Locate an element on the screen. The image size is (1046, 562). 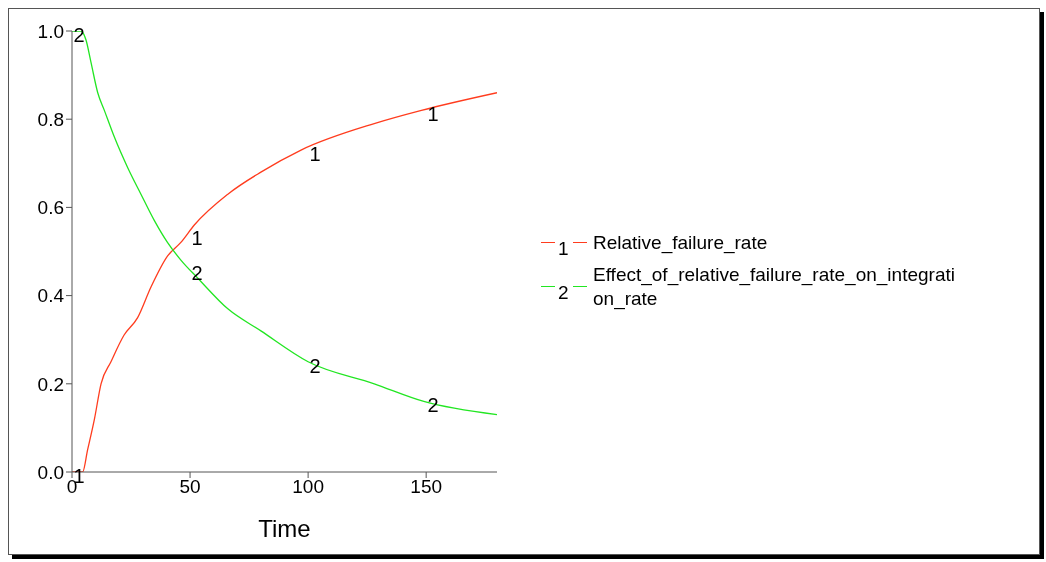
y-tick-label: 1.0 is located at coordinates (50, 31).